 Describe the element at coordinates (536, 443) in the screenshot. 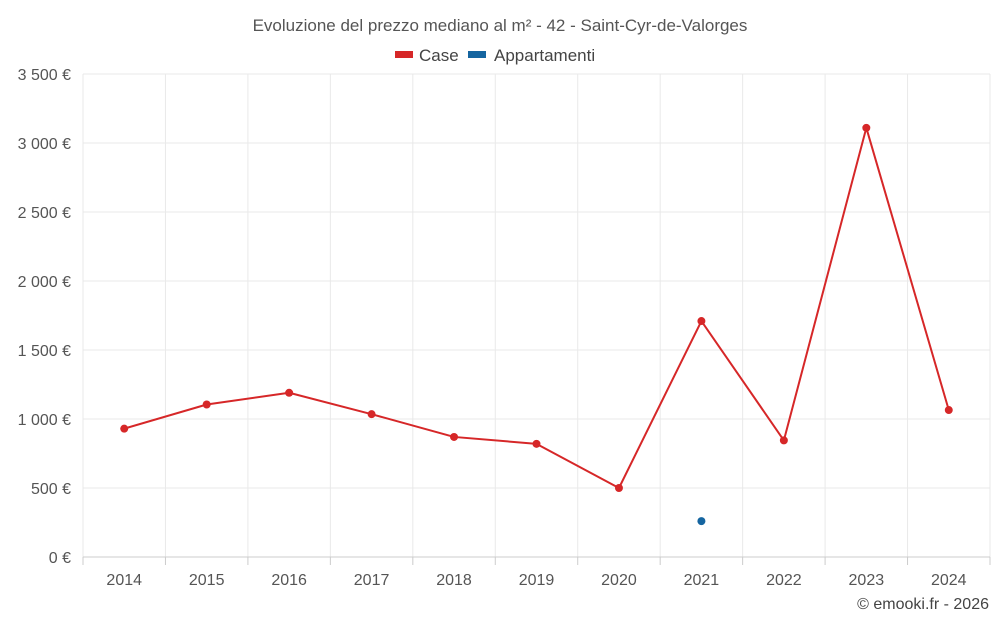

I see `data-point-case-2019` at that location.